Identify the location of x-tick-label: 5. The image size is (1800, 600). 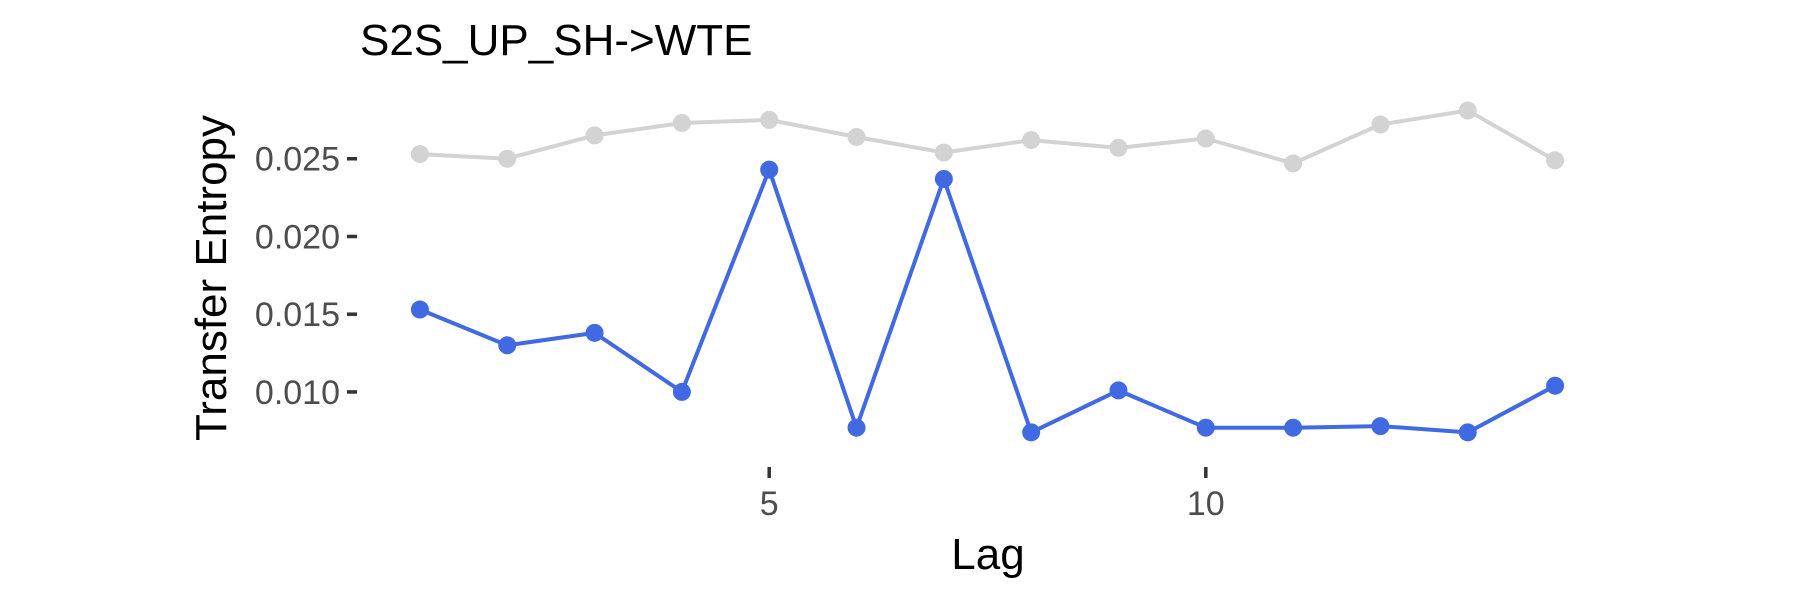
(769, 504).